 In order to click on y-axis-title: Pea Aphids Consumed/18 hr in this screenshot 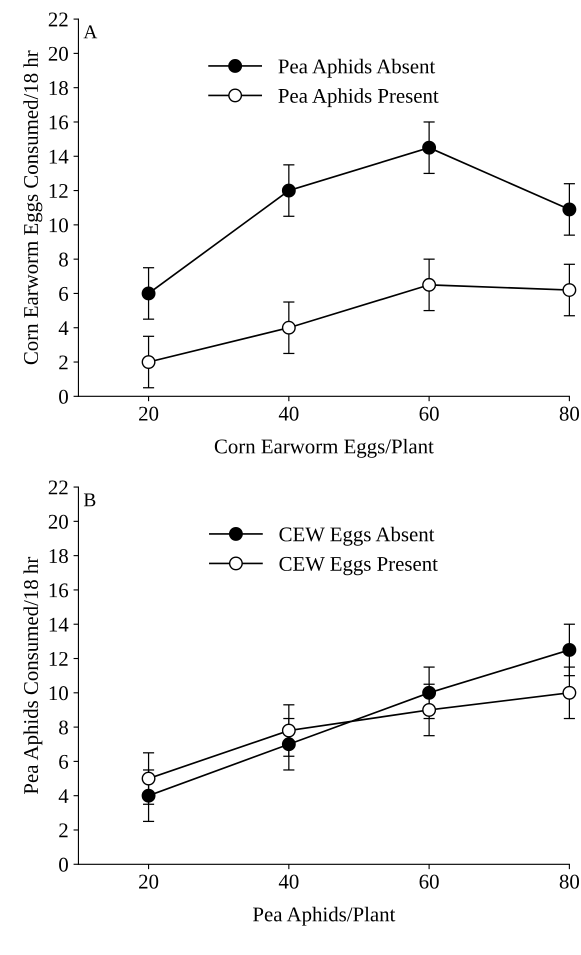, I will do `click(32, 675)`.